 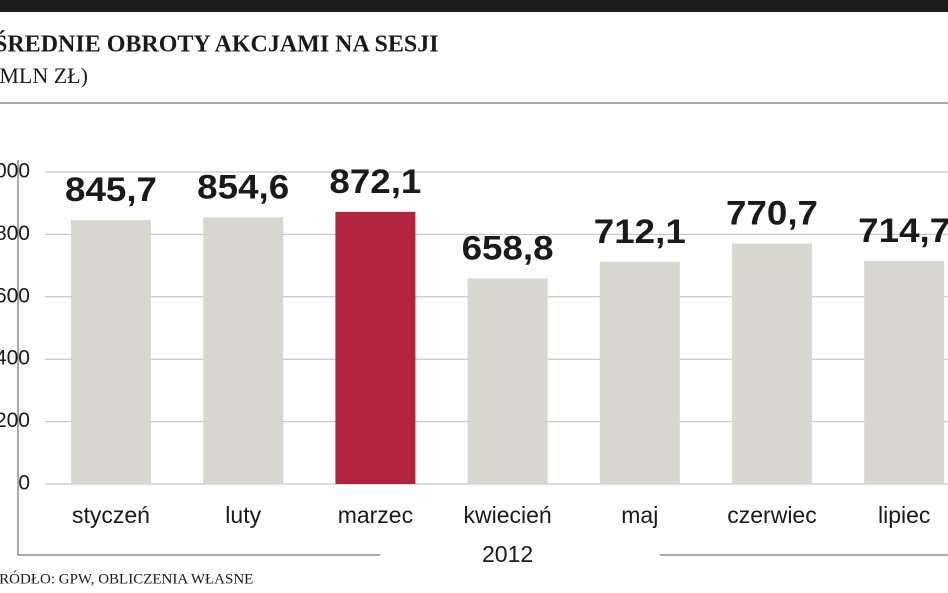 I want to click on x-tick-label: maj, so click(x=639, y=515).